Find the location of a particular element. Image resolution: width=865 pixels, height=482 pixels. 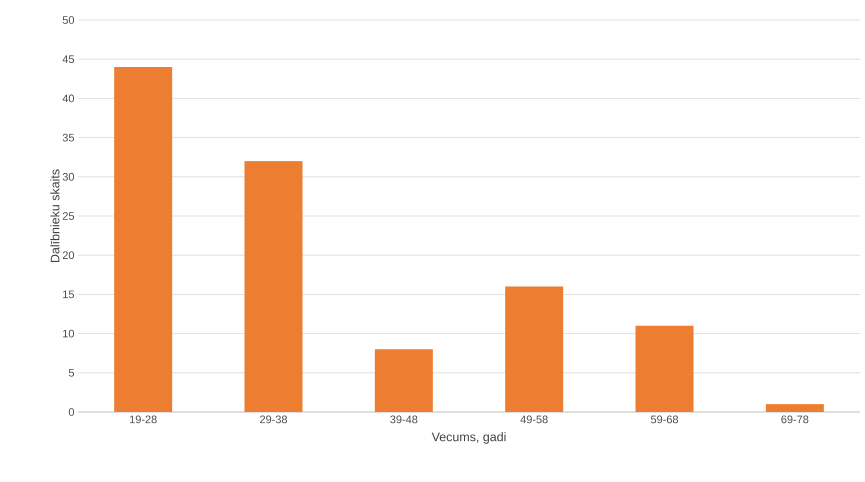

y-tick-label: 45 is located at coordinates (68, 59).